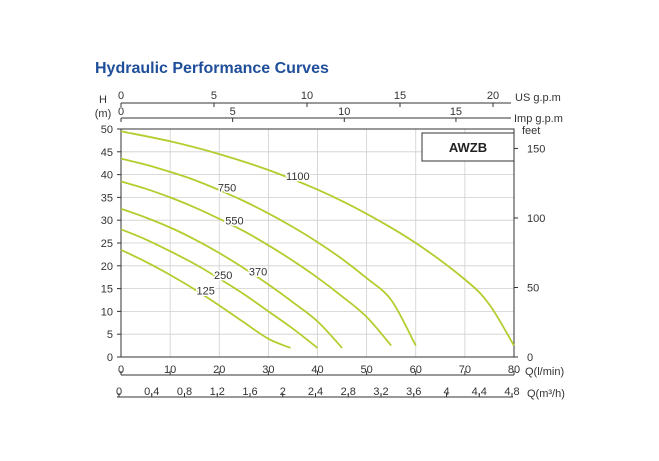 The height and width of the screenshot is (461, 659). Describe the element at coordinates (107, 312) in the screenshot. I see `left-tick-label: 10` at that location.